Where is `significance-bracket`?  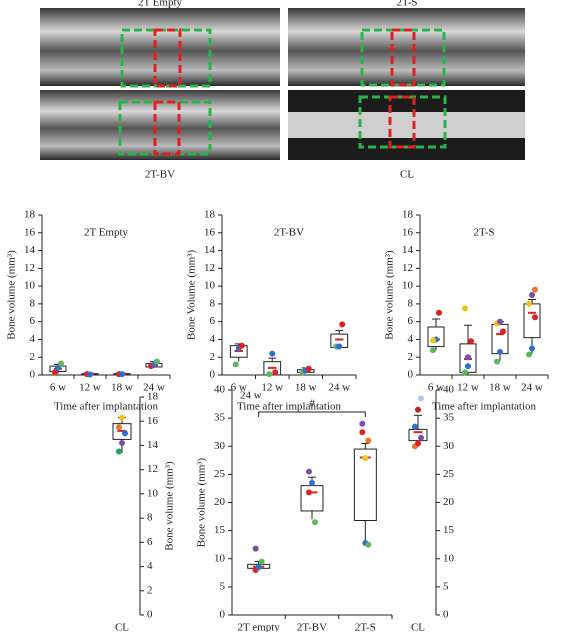 significance-bracket is located at coordinates (312, 414).